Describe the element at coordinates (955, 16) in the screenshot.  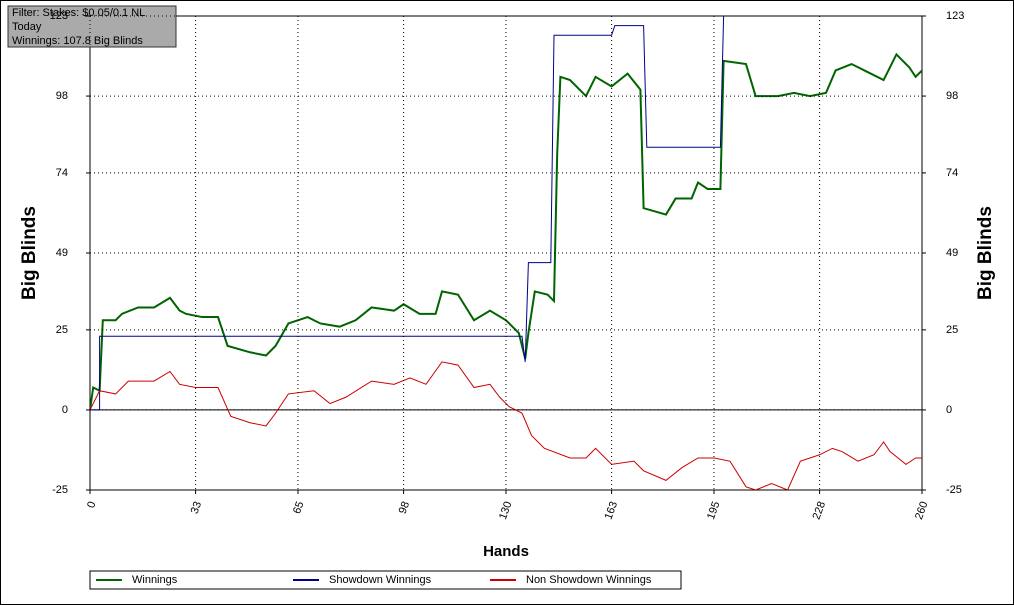
I see `y2-tick-label: 123` at that location.